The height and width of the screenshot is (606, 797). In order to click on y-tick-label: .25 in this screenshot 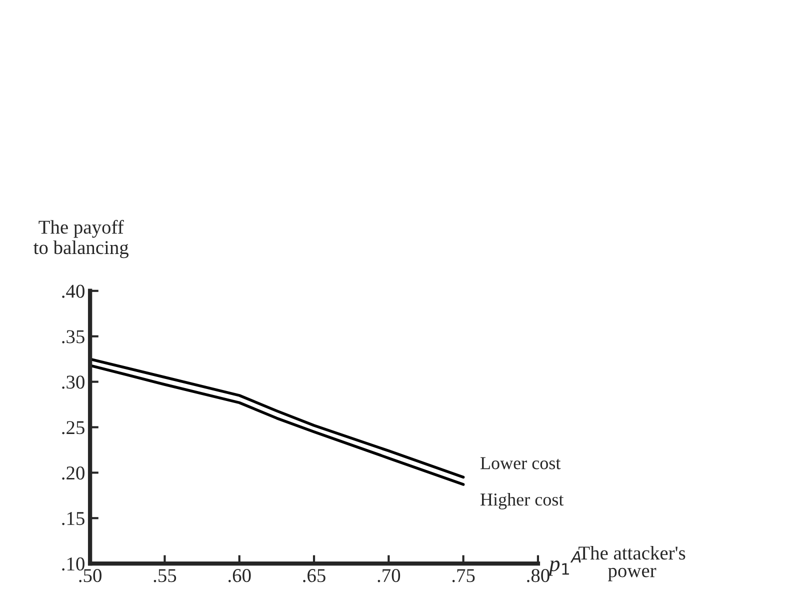, I will do `click(73, 427)`.